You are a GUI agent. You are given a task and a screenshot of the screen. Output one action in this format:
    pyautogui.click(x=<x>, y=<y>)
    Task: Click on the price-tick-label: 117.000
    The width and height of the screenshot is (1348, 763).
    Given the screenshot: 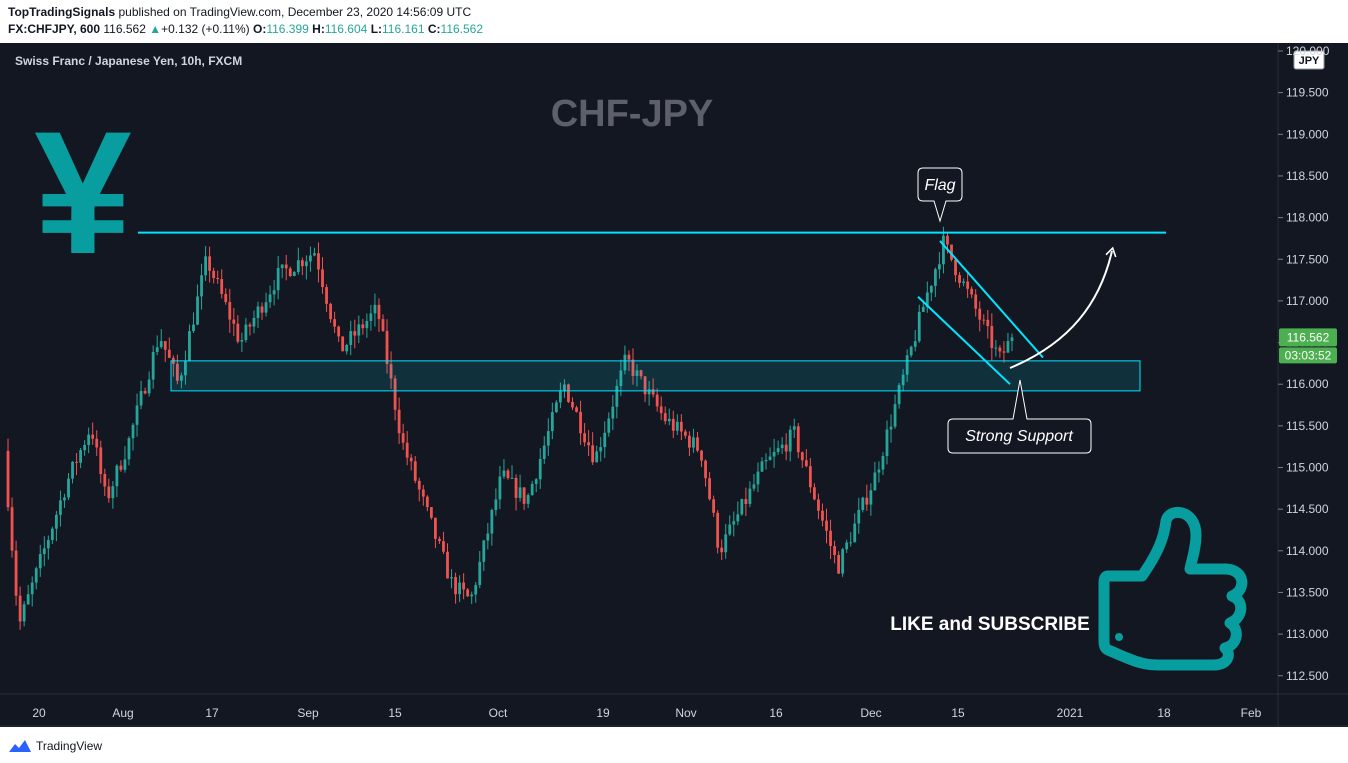 What is the action you would take?
    pyautogui.click(x=1307, y=301)
    